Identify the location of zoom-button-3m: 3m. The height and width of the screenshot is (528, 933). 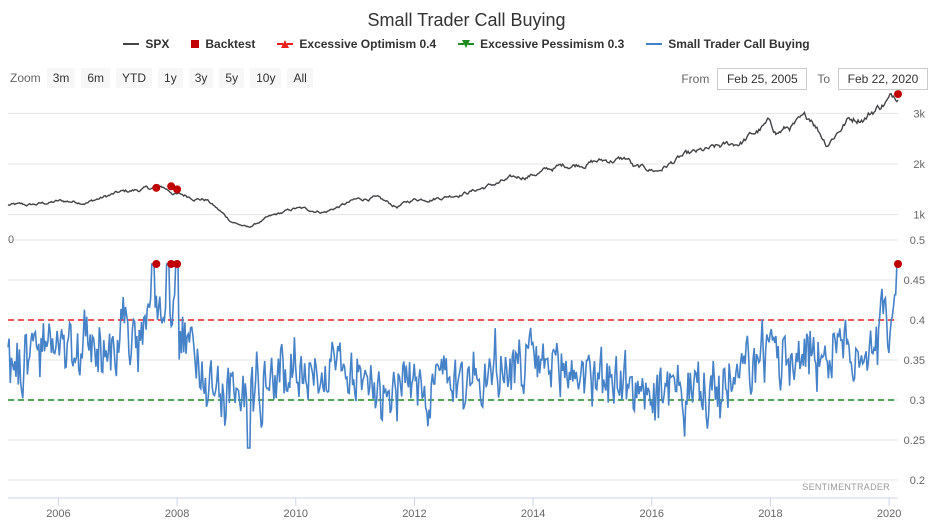
(61, 78).